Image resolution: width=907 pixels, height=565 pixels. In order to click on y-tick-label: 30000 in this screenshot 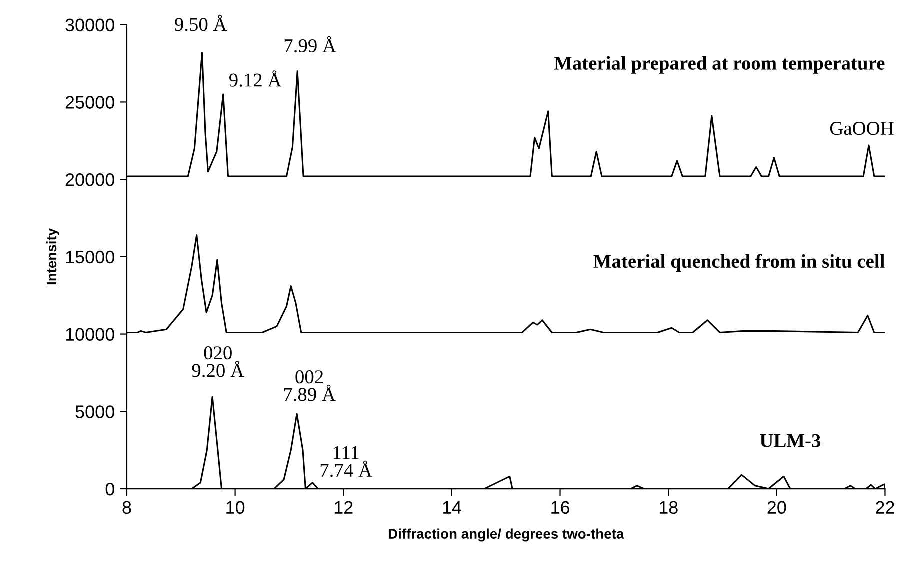, I will do `click(90, 25)`.